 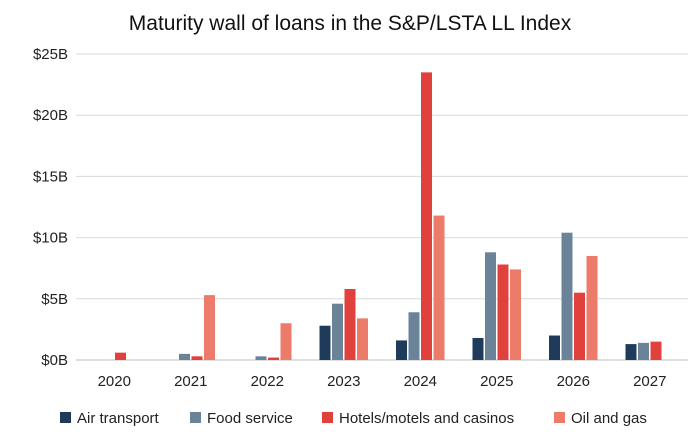 I want to click on bar-hotels-motels-and-casinos-2020, so click(x=120, y=356).